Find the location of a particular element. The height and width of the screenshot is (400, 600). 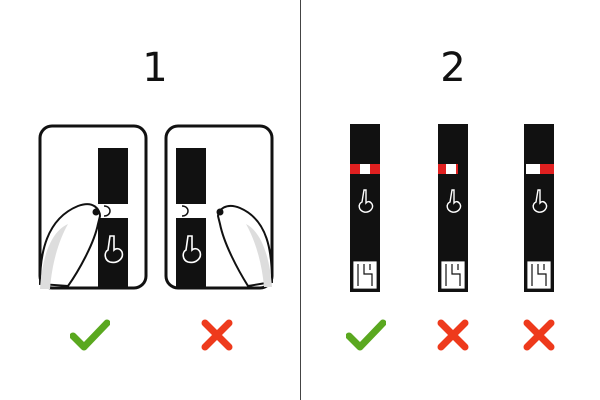

meter-panel-correct is located at coordinates (93, 207).